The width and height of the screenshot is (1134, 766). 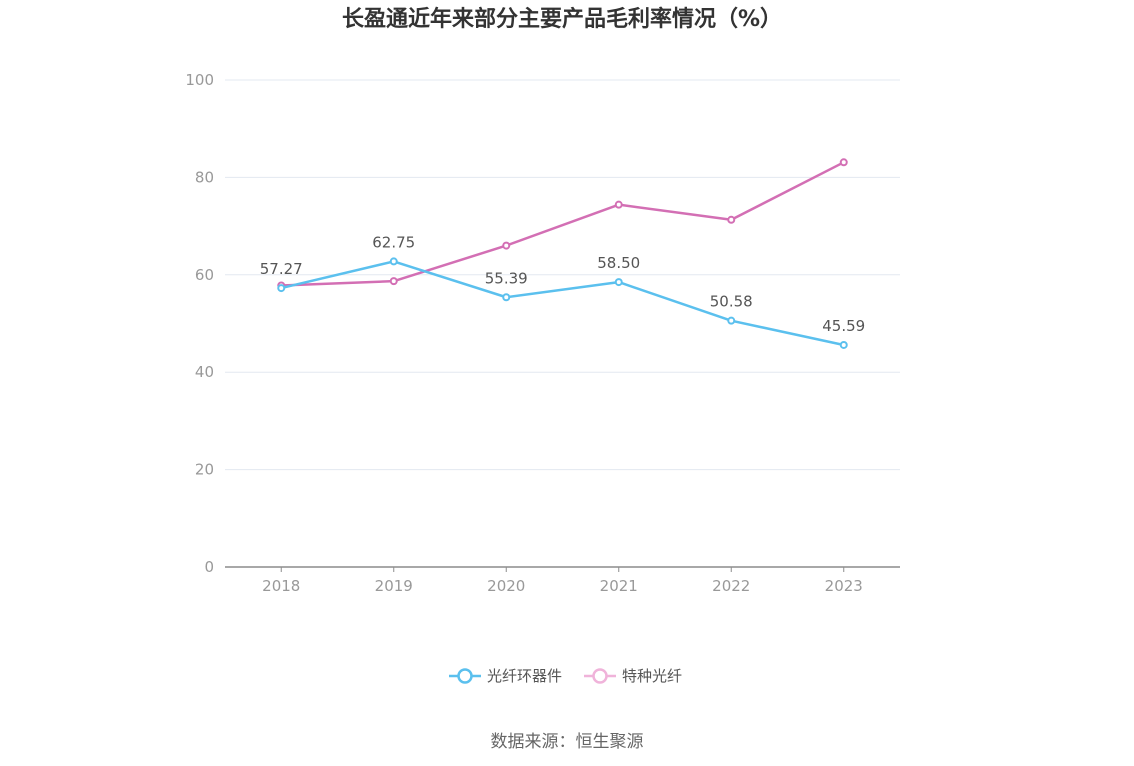 What do you see at coordinates (199, 80) in the screenshot?
I see `y-tick-label: 100` at bounding box center [199, 80].